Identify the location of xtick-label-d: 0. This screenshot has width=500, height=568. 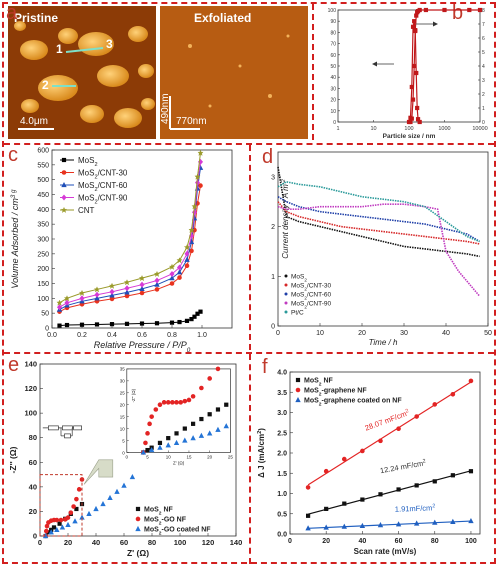
(278, 333).